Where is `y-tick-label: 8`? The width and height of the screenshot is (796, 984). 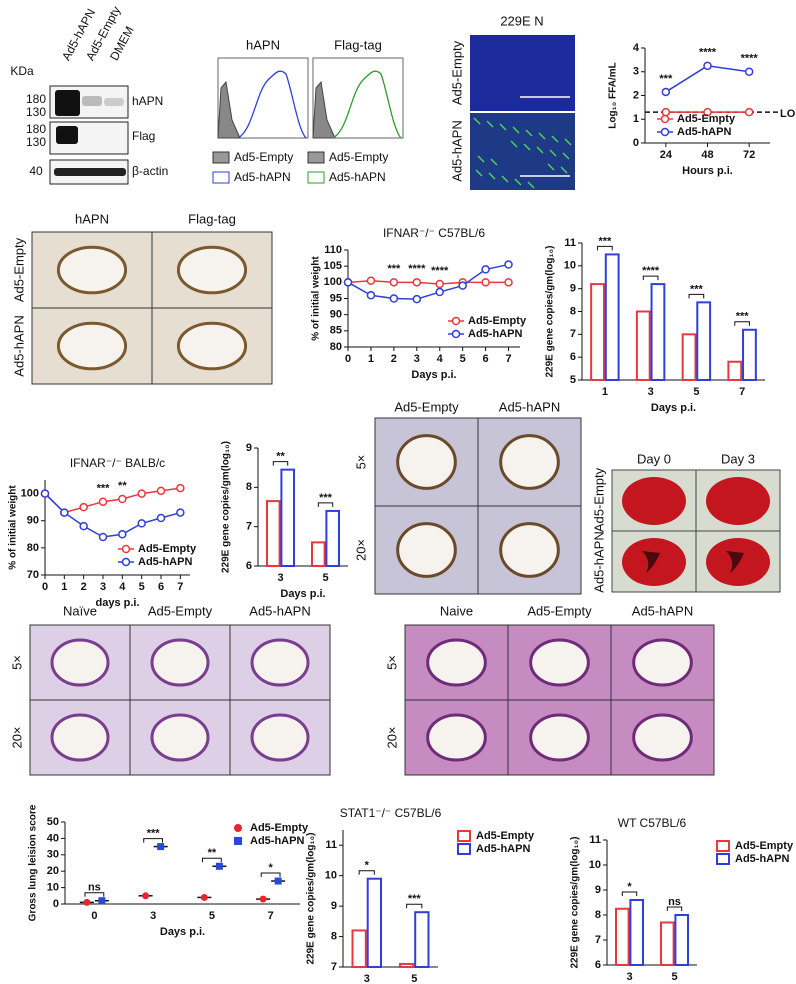
y-tick-label: 8 is located at coordinates (249, 487).